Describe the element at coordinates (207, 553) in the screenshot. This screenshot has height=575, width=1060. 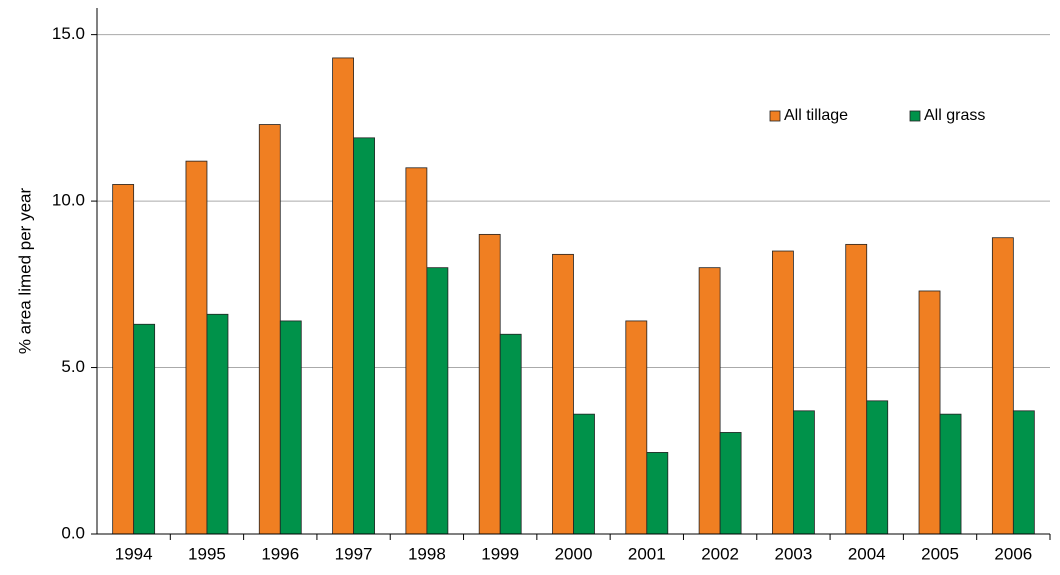
I see `x-tick-label: 1995` at that location.